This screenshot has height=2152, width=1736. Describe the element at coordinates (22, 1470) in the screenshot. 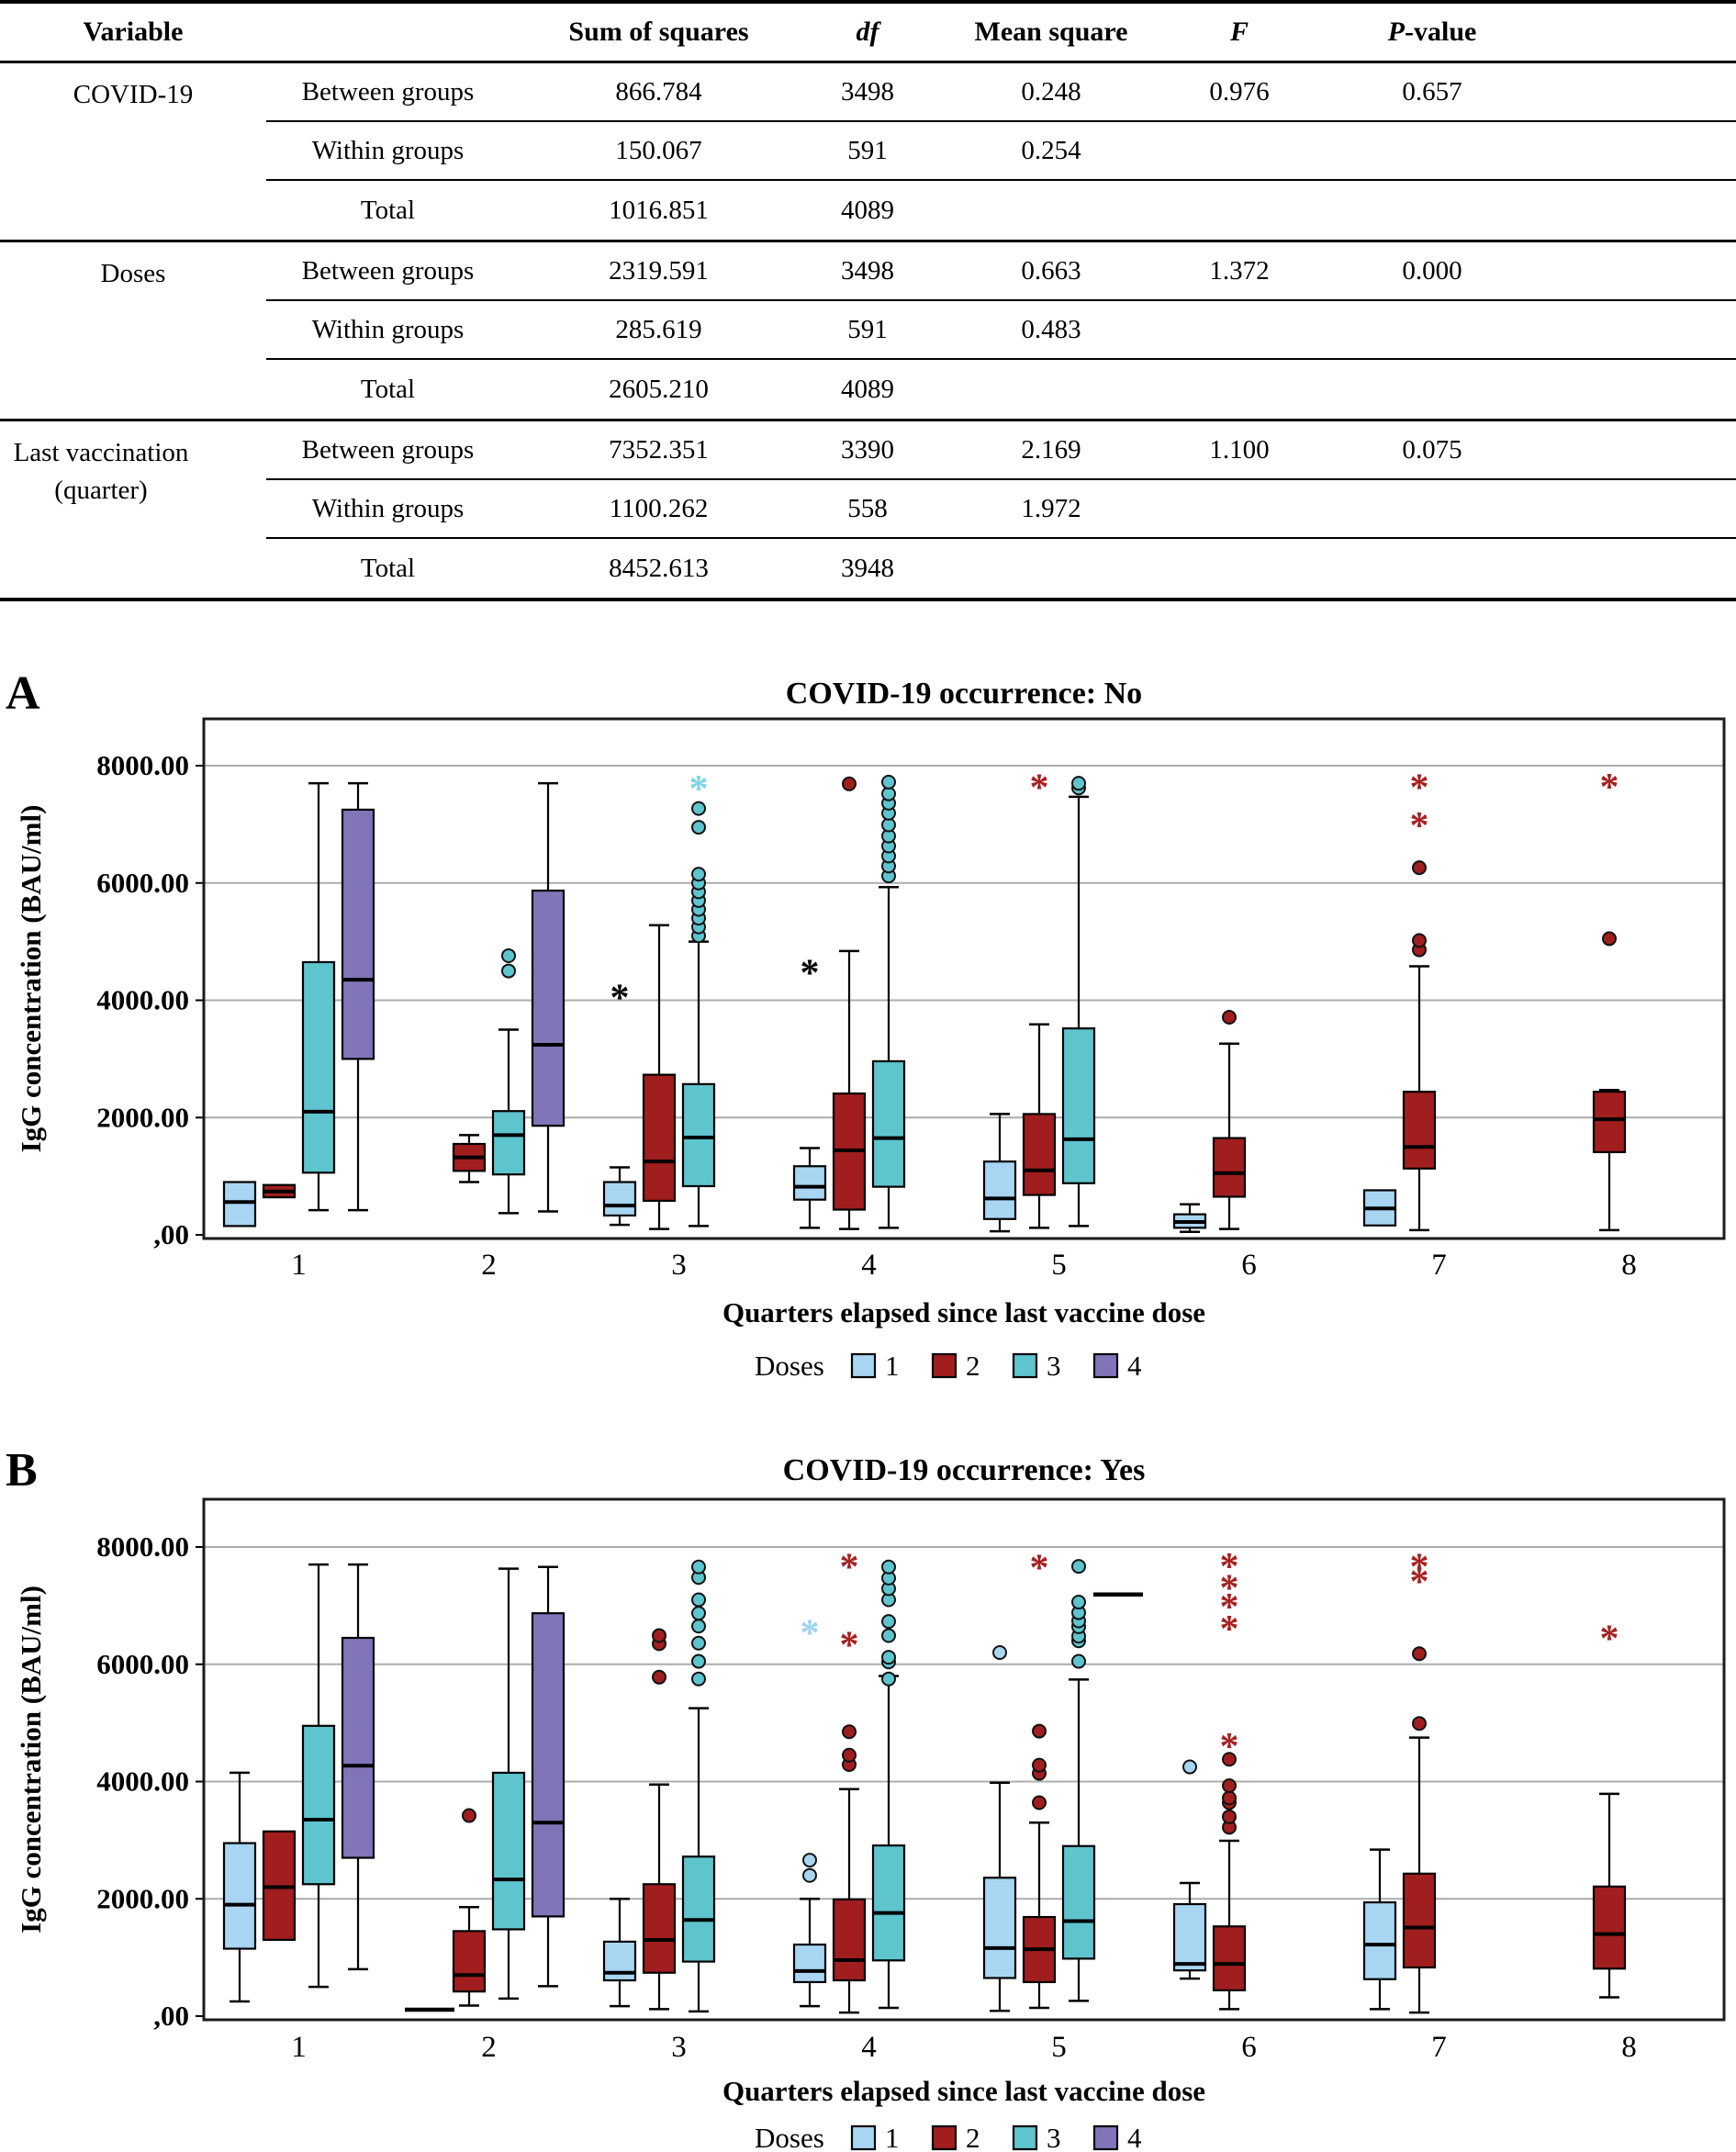

I see `panel-b-letter: B` at that location.